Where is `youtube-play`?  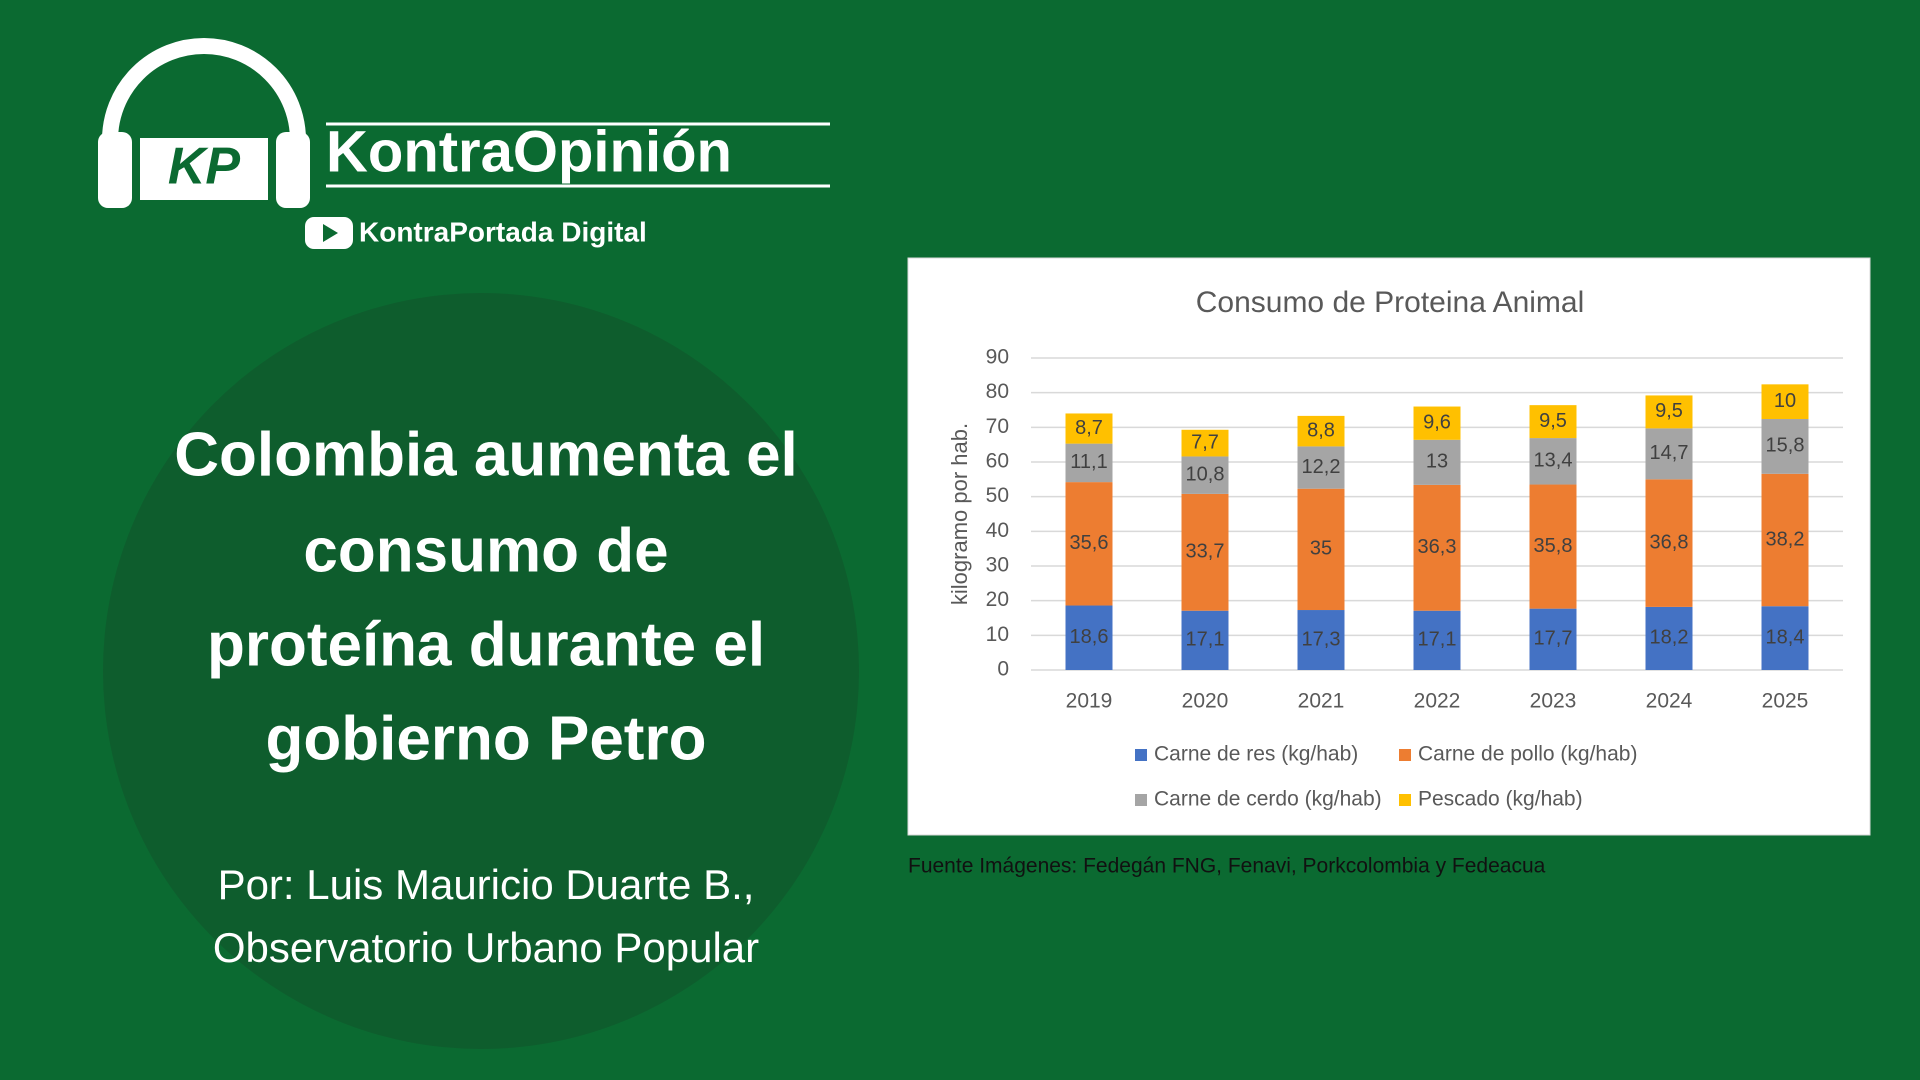 youtube-play is located at coordinates (330, 233).